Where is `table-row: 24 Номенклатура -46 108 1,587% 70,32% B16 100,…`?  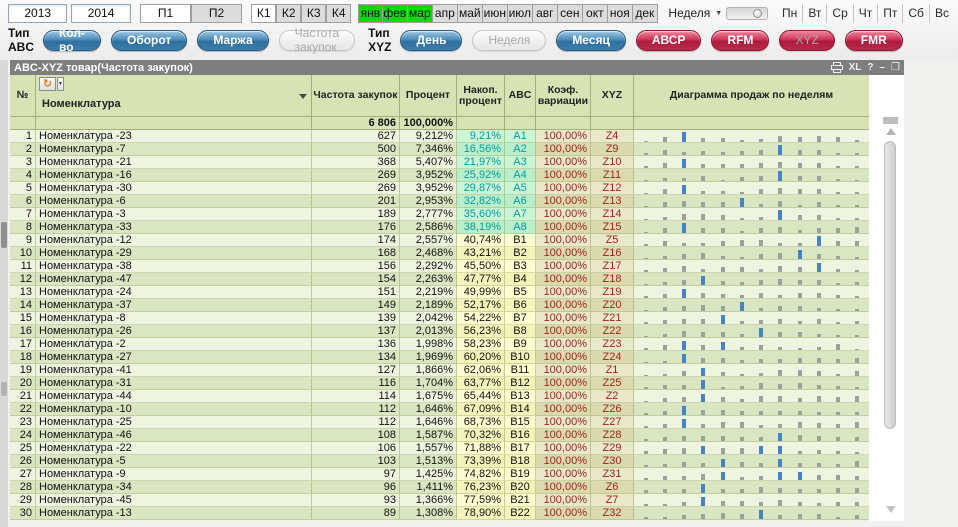
table-row: 24 Номенклатура -46 108 1,587% 70,32% B16 100,… is located at coordinates (439, 435).